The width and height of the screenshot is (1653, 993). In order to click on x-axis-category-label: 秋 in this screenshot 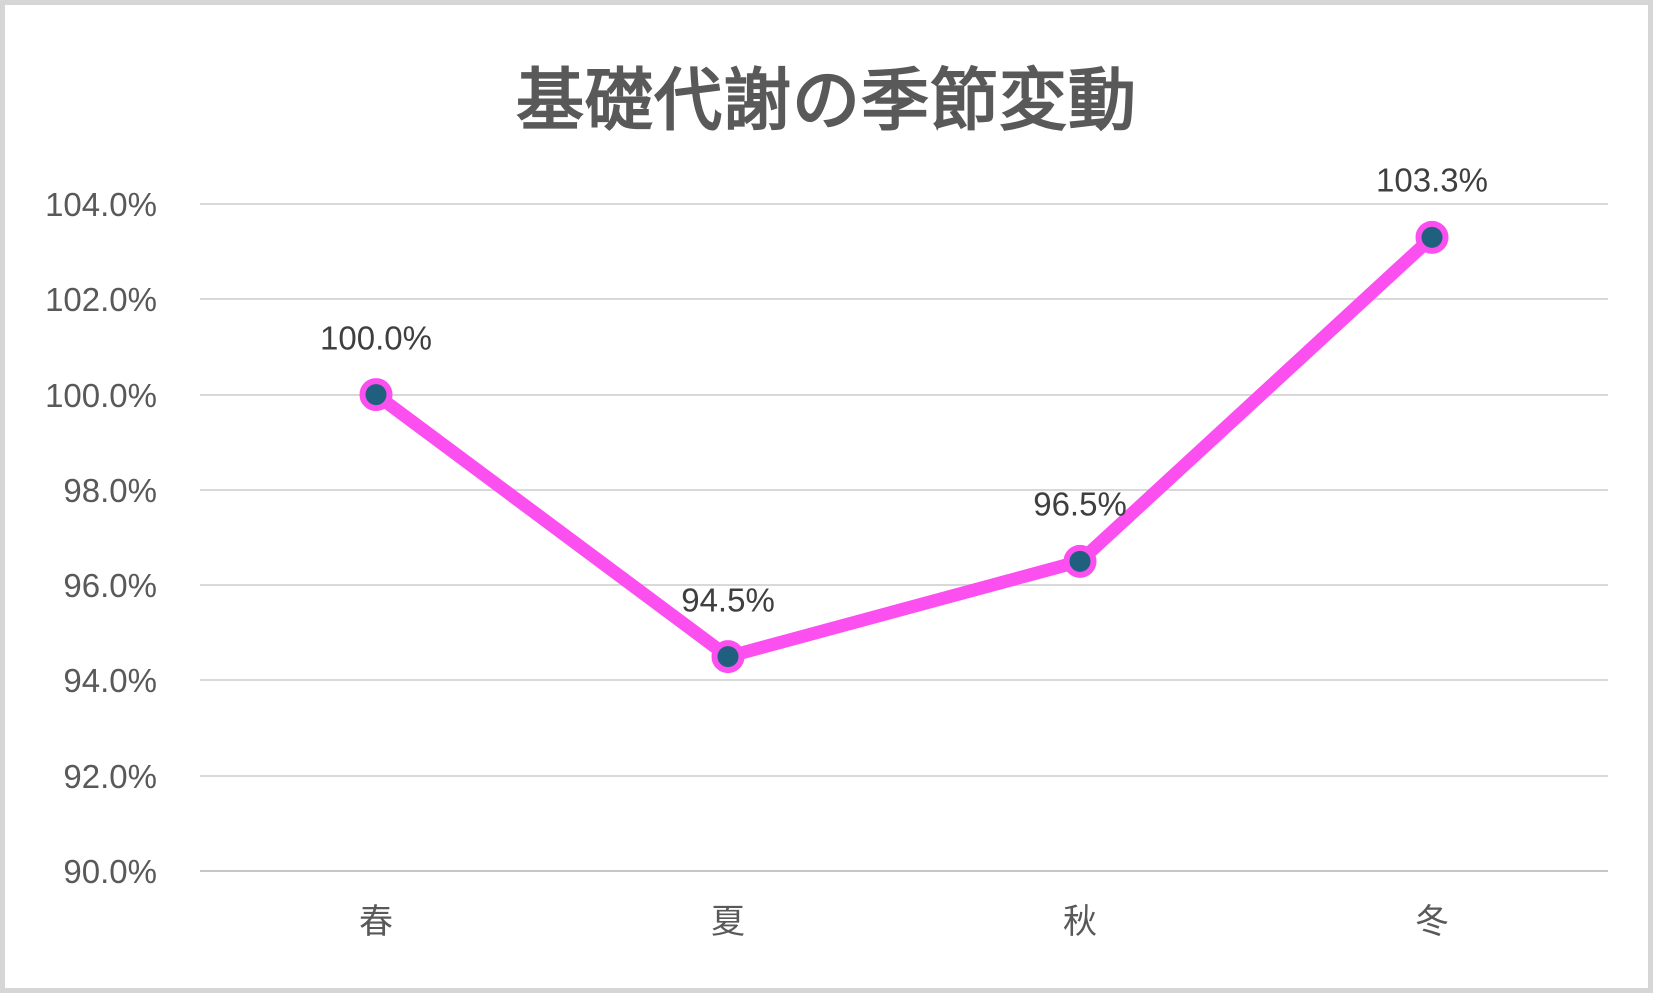, I will do `click(1080, 922)`.